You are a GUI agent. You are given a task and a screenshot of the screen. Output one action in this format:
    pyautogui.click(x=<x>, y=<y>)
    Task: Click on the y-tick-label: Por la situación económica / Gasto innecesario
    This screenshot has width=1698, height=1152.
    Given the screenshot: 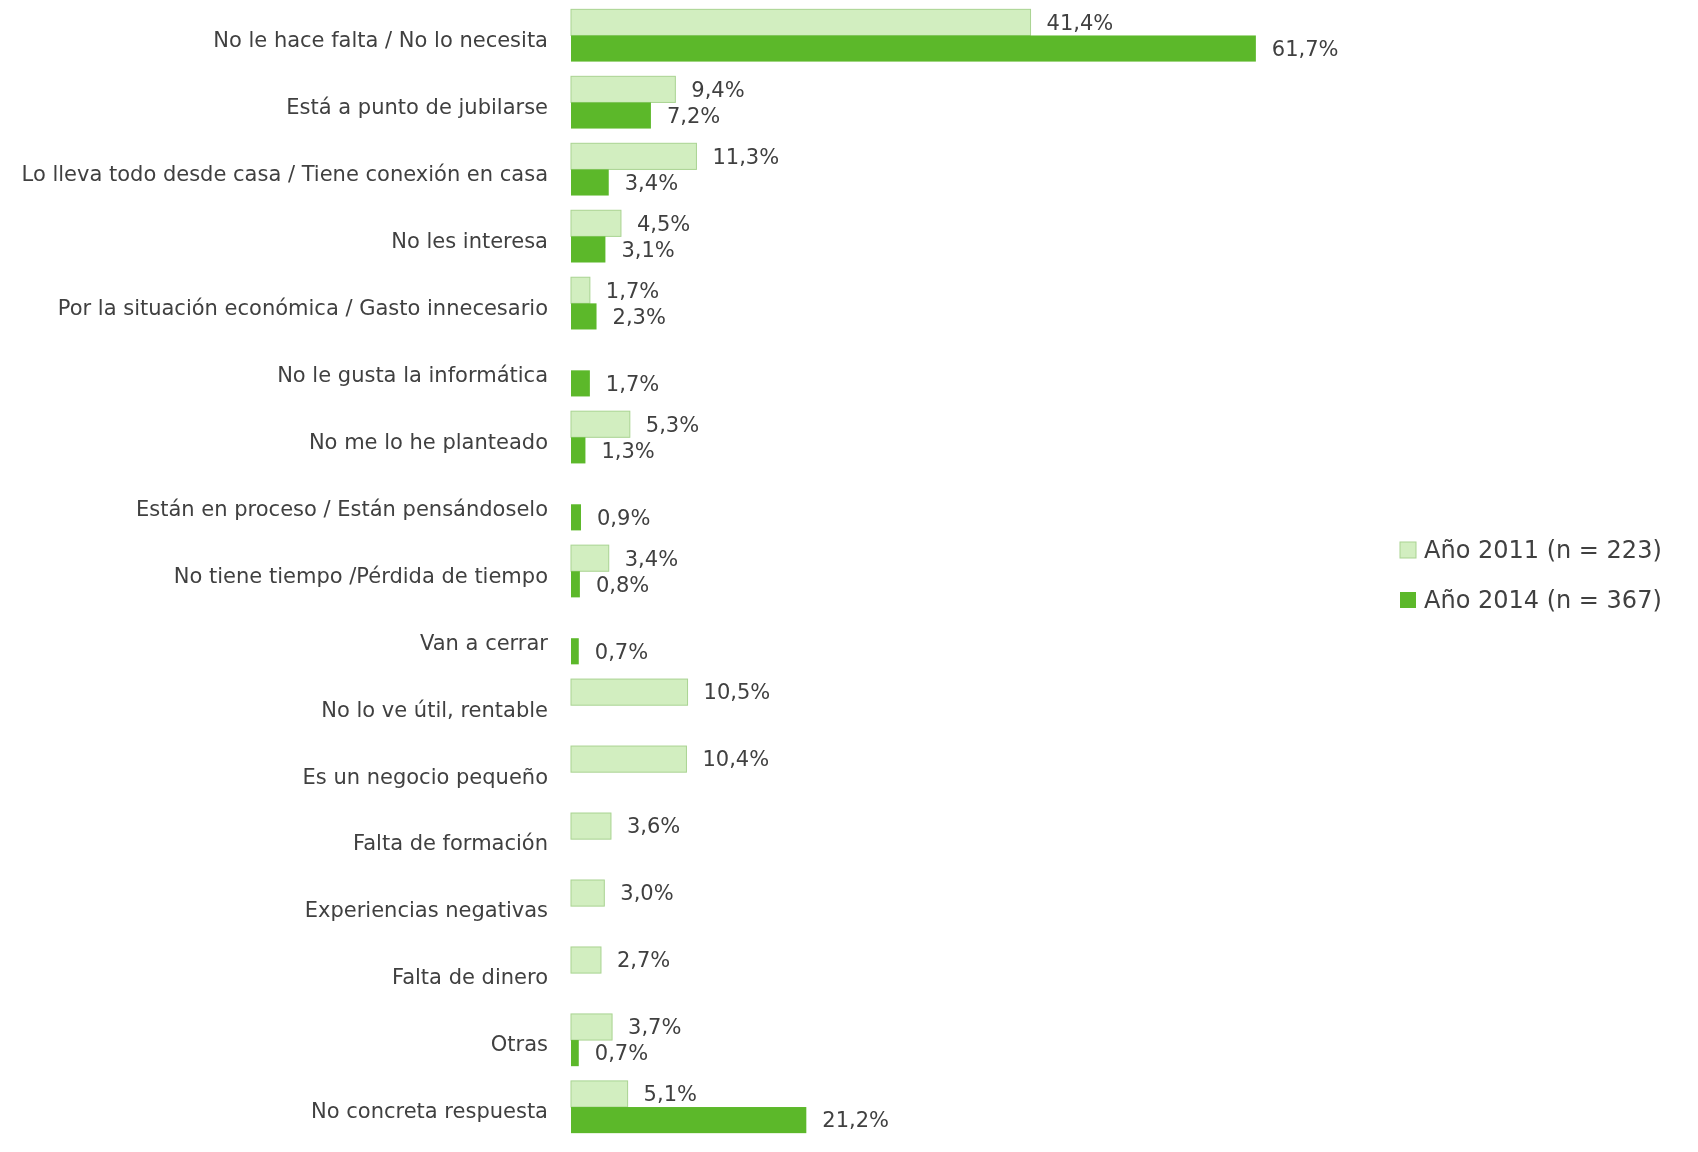 What is the action you would take?
    pyautogui.click(x=302, y=307)
    